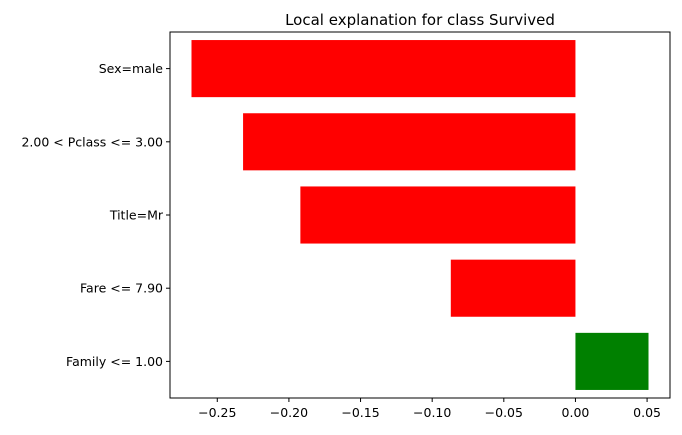 Image resolution: width=682 pixels, height=435 pixels. What do you see at coordinates (217, 412) in the screenshot?
I see `x-tick-label-0: −0.25` at bounding box center [217, 412].